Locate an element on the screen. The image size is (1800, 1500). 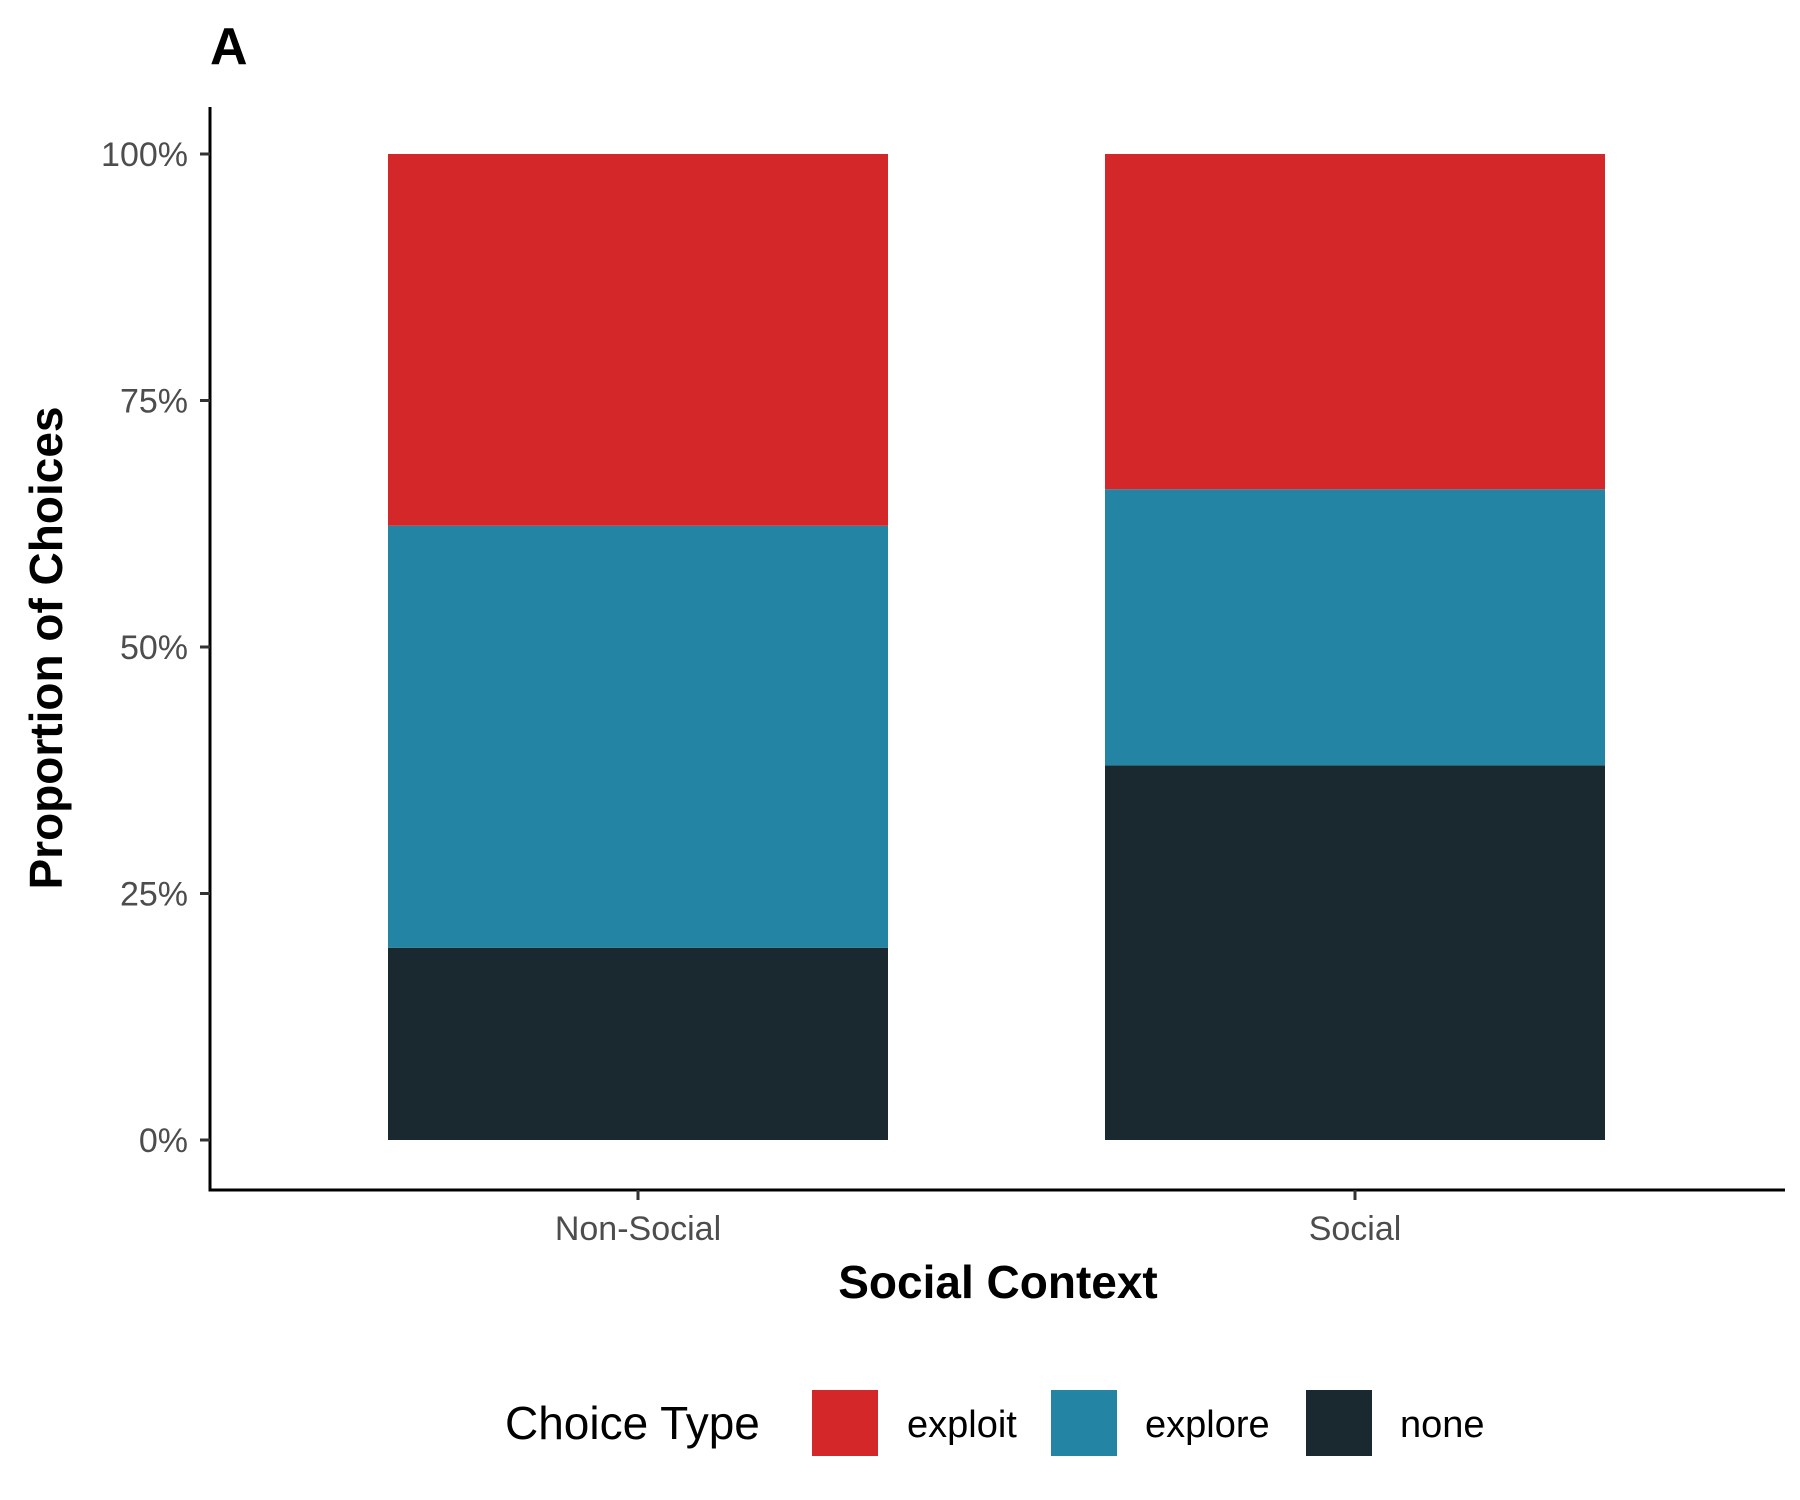
y-tick-label: 50% is located at coordinates (154, 648).